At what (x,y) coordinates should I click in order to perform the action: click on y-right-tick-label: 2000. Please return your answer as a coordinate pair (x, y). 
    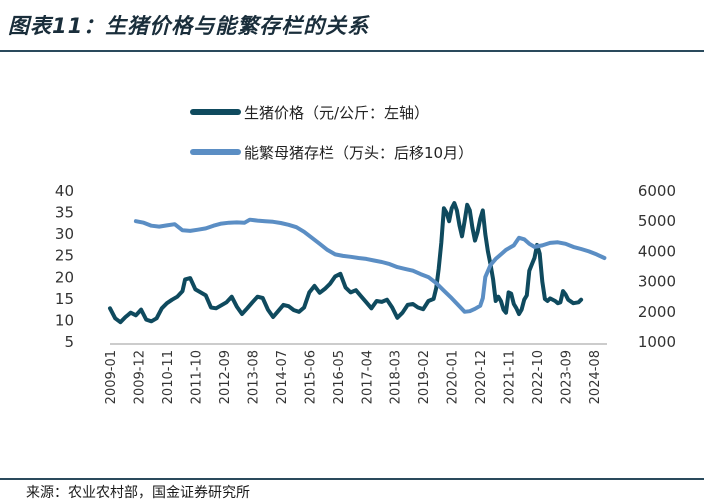
    Looking at the image, I should click on (657, 312).